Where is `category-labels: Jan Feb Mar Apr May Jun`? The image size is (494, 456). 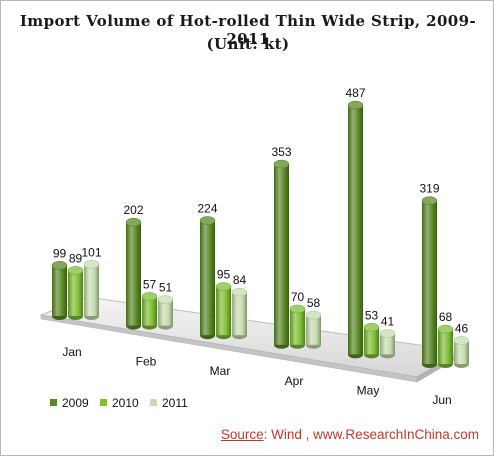 category-labels: Jan Feb Mar Apr May Jun is located at coordinates (256, 376).